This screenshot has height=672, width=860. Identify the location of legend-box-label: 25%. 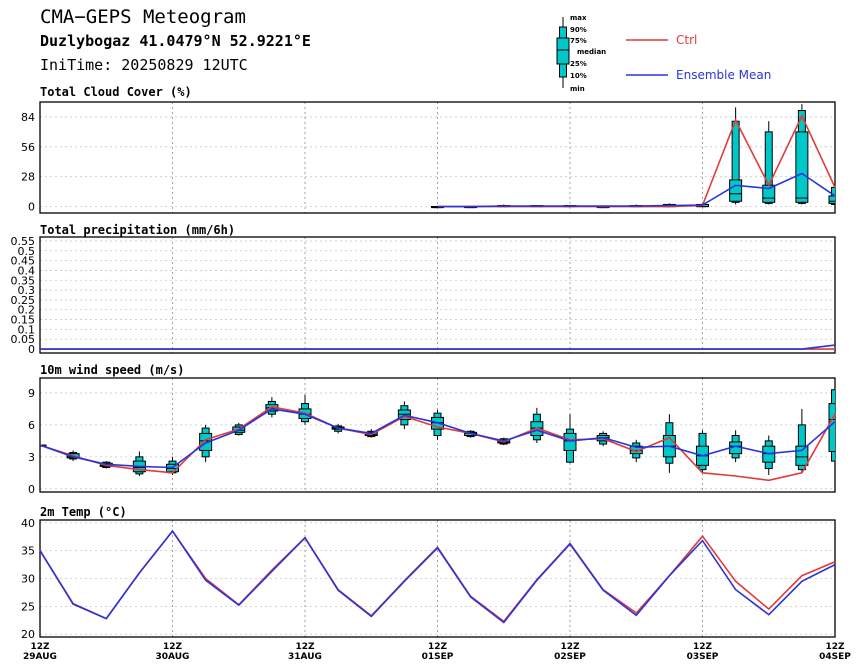
(578, 64).